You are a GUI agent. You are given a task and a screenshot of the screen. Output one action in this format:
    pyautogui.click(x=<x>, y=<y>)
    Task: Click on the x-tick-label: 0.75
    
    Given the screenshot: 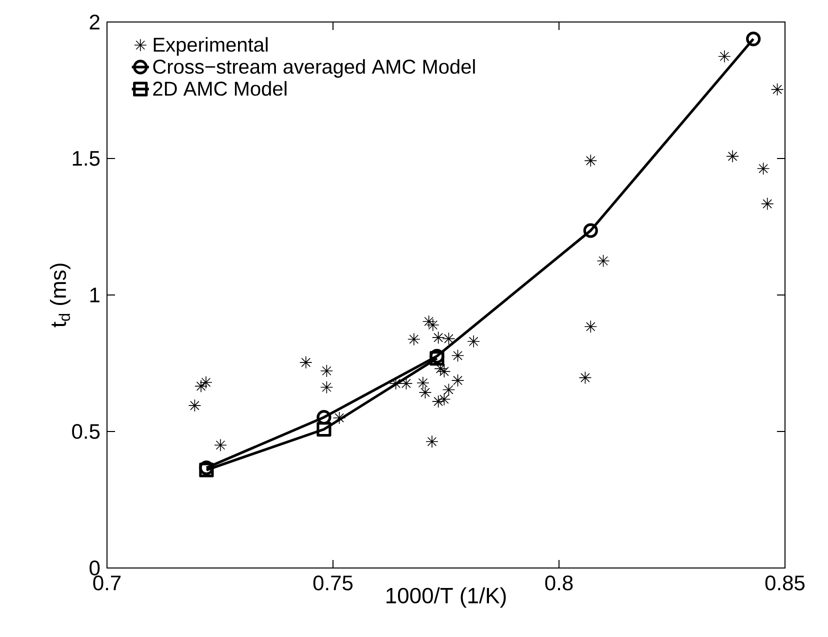 What is the action you would take?
    pyautogui.click(x=333, y=583)
    